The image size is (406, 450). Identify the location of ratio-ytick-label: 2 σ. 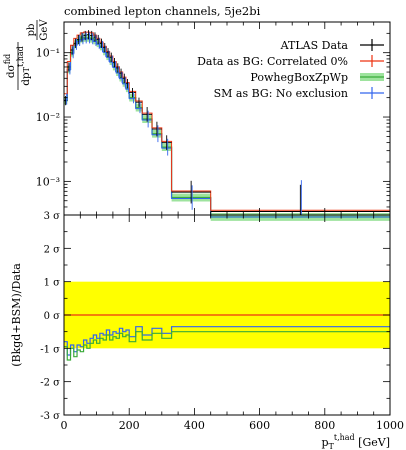
(52, 249).